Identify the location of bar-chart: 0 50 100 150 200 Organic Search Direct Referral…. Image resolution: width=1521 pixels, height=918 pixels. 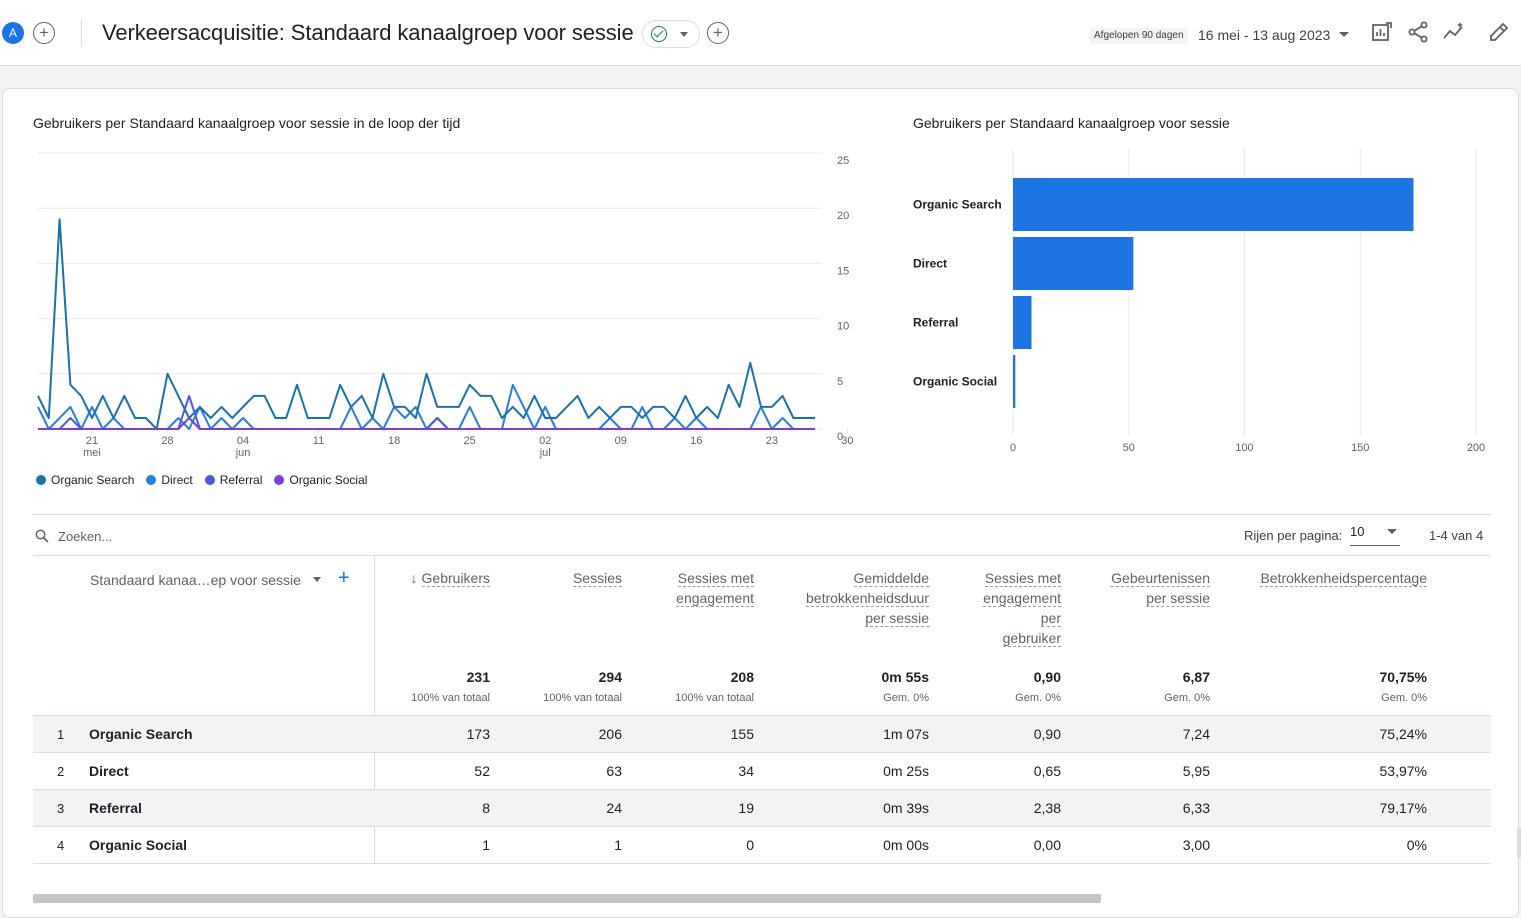
(1200, 302).